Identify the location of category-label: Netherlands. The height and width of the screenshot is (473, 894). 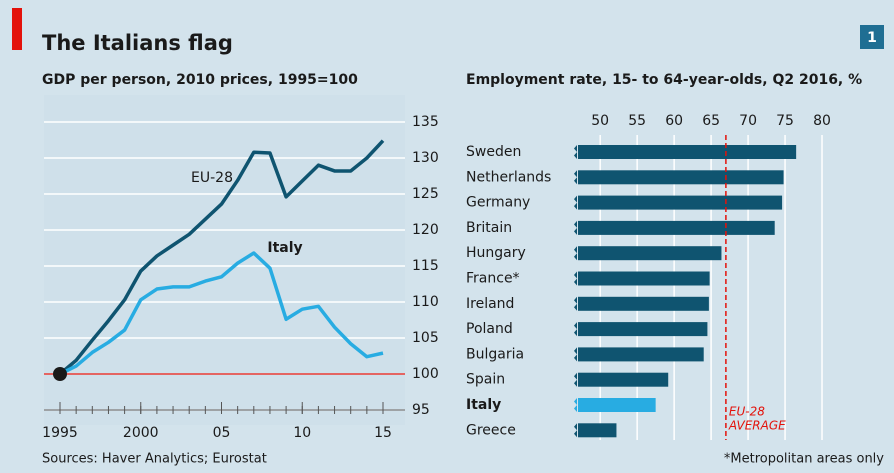
(508, 177).